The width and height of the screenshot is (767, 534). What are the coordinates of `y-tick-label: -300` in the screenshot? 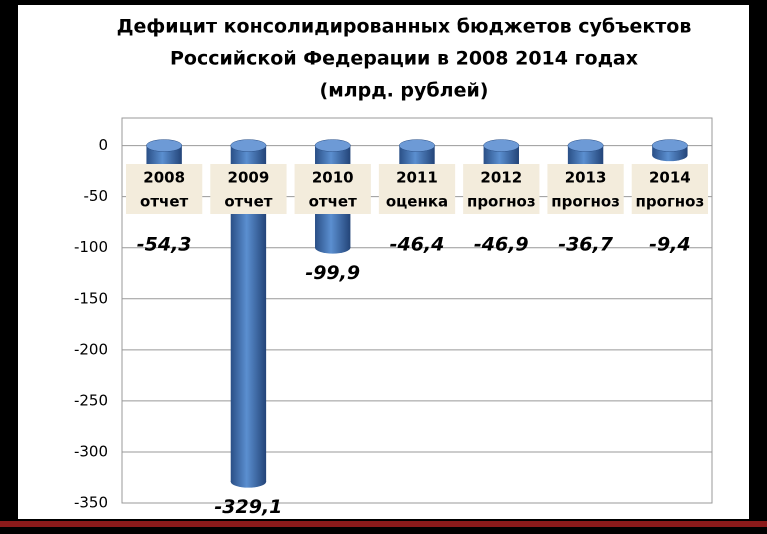 It's located at (91, 451).